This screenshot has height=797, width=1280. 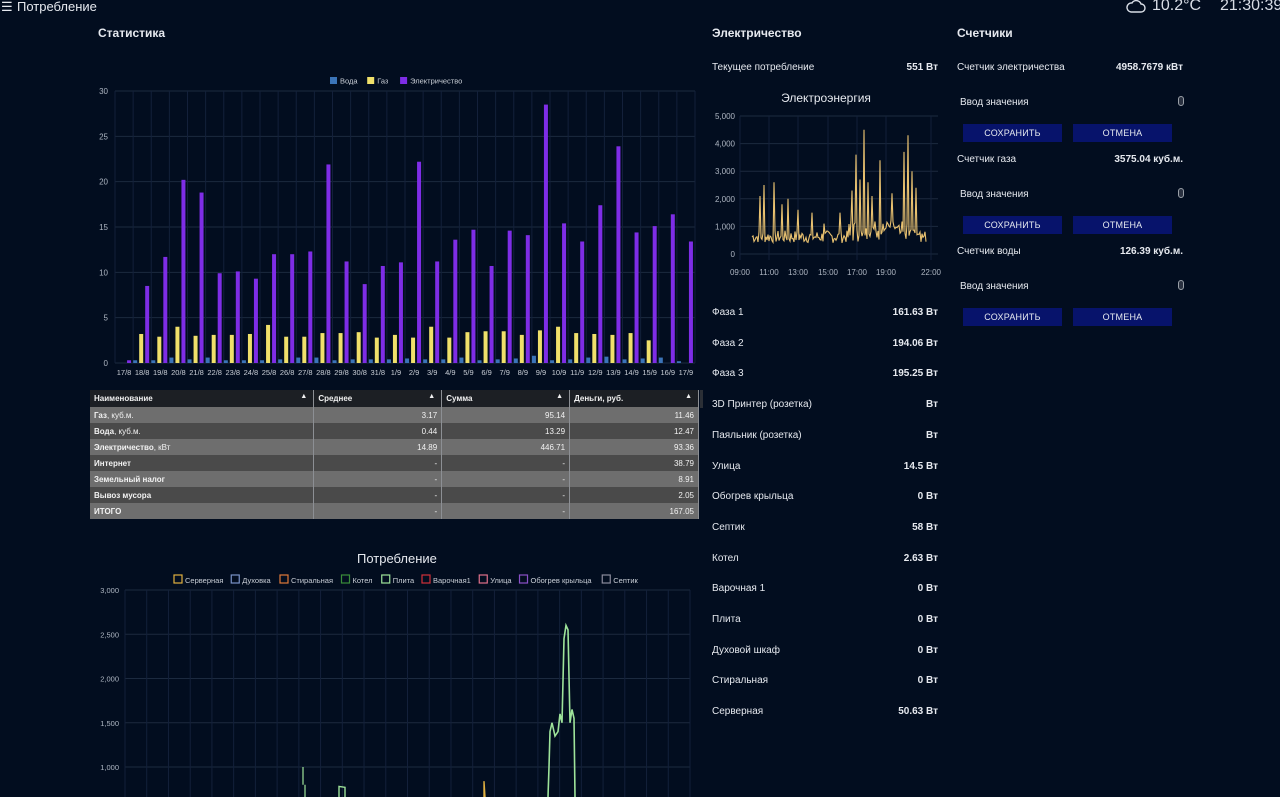 I want to click on legend-label: Стиральная, so click(x=312, y=580).